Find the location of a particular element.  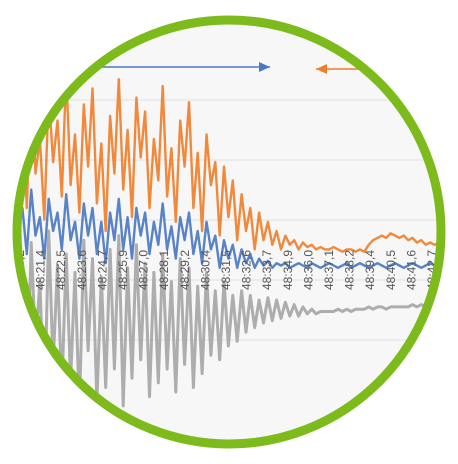

x-tick-label: 48:27,0 is located at coordinates (144, 270).